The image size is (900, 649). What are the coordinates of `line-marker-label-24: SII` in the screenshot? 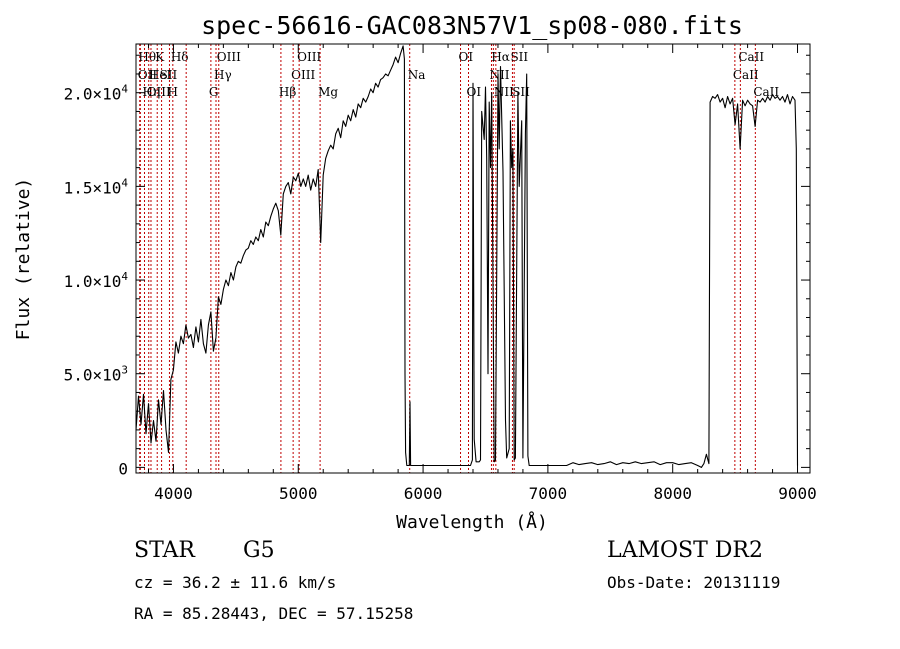 It's located at (521, 92).